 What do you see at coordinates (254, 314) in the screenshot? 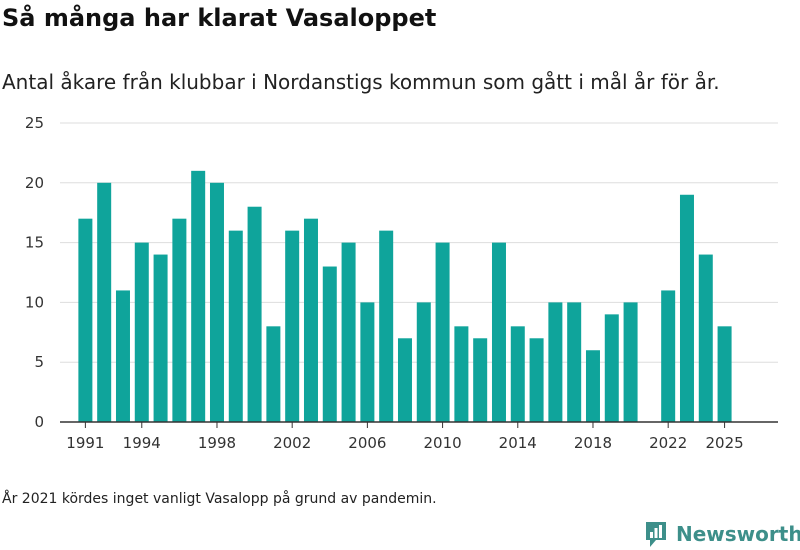
I see `bar-2000` at bounding box center [254, 314].